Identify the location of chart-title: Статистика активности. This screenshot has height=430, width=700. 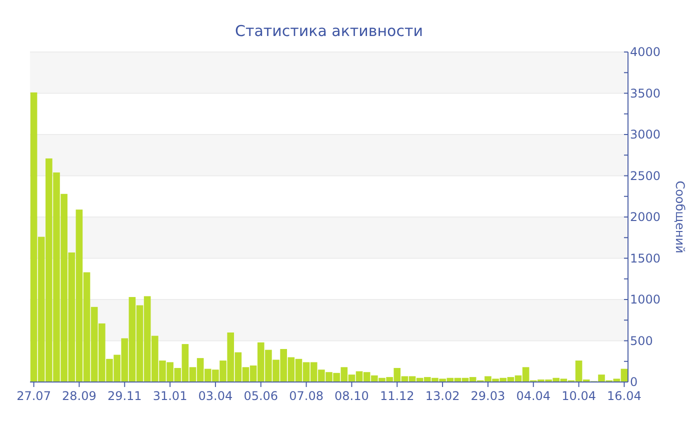
(329, 31).